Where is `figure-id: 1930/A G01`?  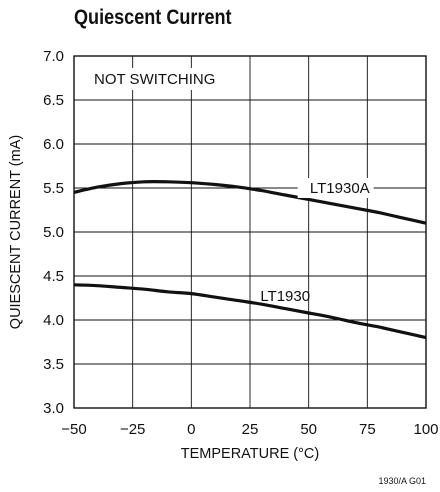 figure-id: 1930/A G01 is located at coordinates (402, 481).